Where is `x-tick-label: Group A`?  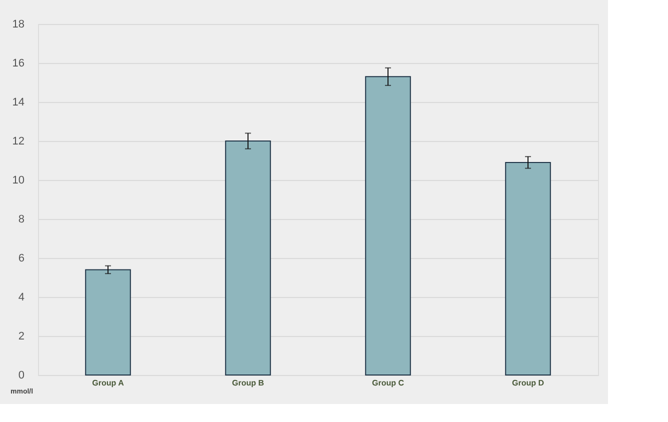
x-tick-label: Group A is located at coordinates (108, 383).